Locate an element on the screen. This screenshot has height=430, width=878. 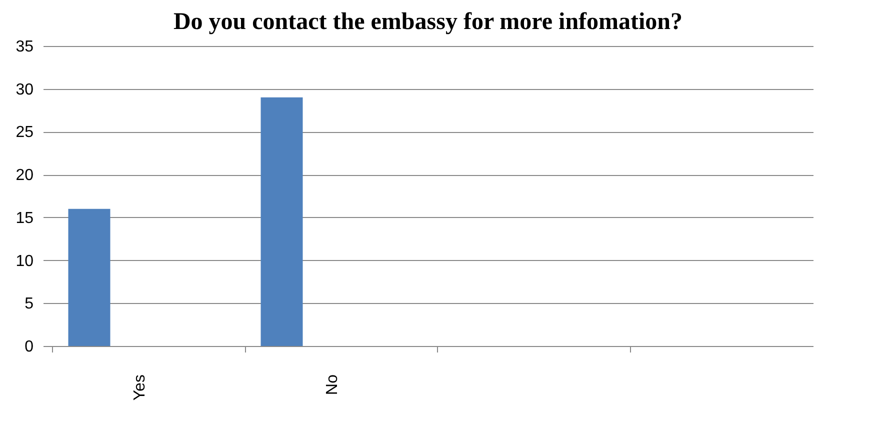
y-tick-label: 0 is located at coordinates (29, 347).